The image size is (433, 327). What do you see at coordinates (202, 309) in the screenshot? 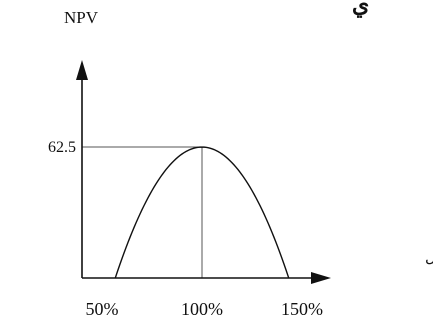
I see `x-tick-label: 100%` at bounding box center [202, 309].